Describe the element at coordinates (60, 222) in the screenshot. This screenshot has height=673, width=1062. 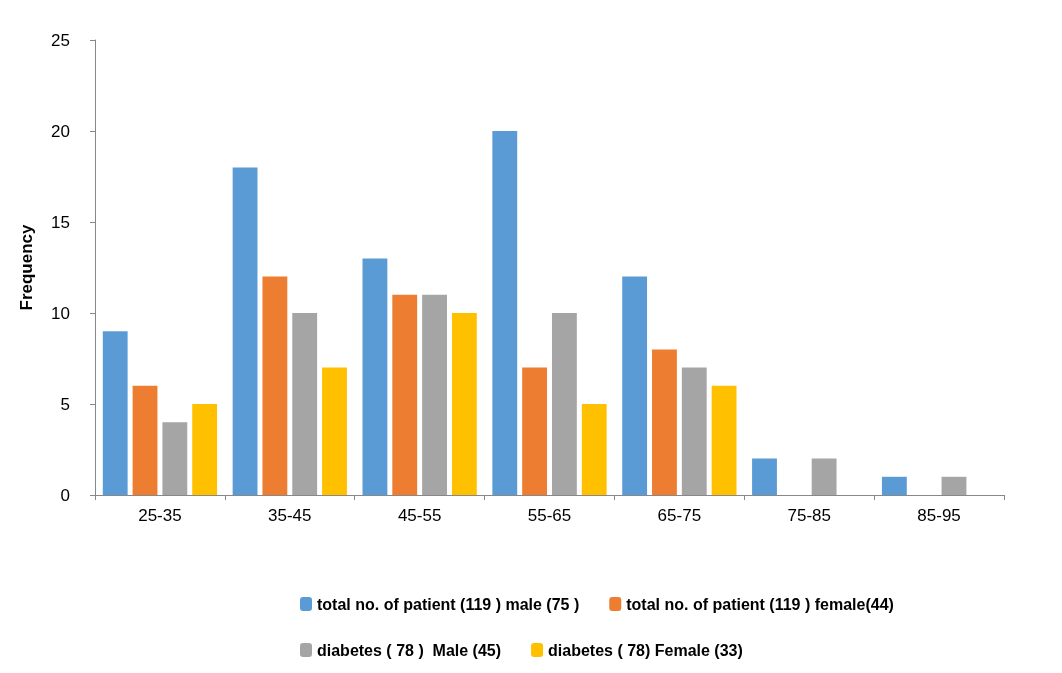
I see `y-tick-label: 15` at that location.